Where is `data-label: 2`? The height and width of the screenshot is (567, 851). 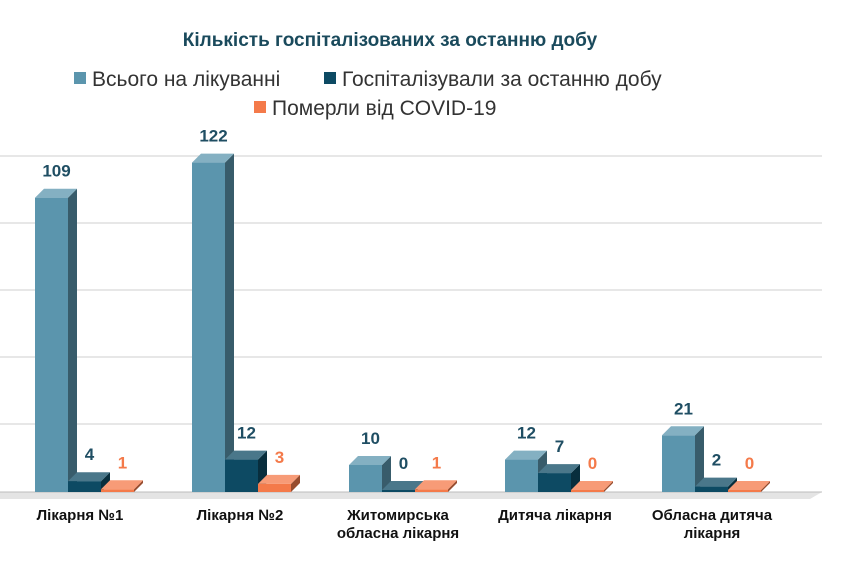
data-label: 2 is located at coordinates (716, 460).